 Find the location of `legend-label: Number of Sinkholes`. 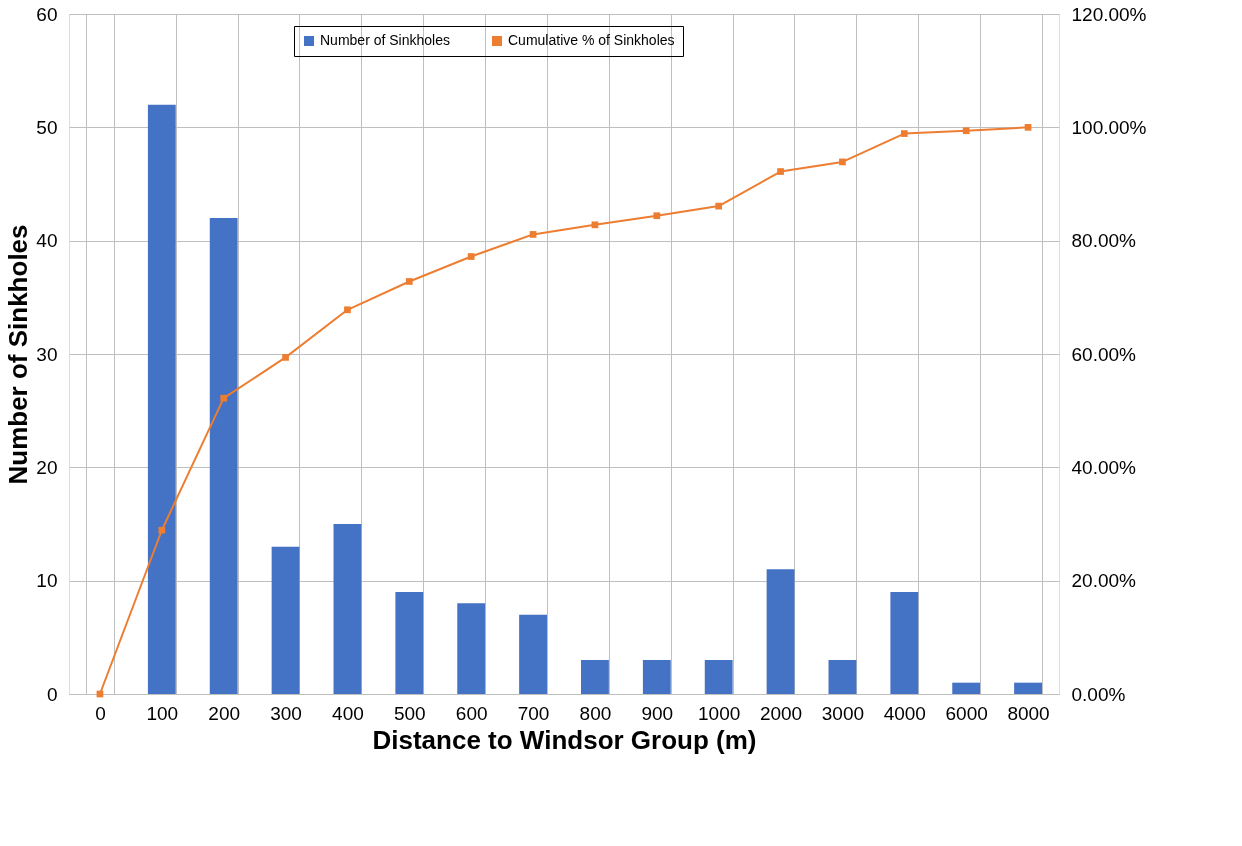

legend-label: Number of Sinkholes is located at coordinates (385, 40).